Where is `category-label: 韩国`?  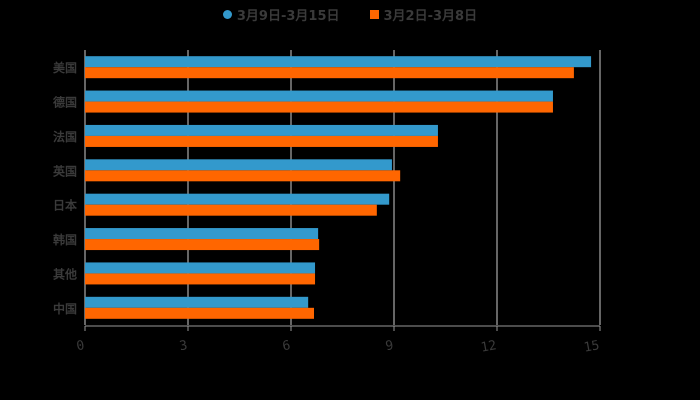 category-label: 韩国 is located at coordinates (65, 239).